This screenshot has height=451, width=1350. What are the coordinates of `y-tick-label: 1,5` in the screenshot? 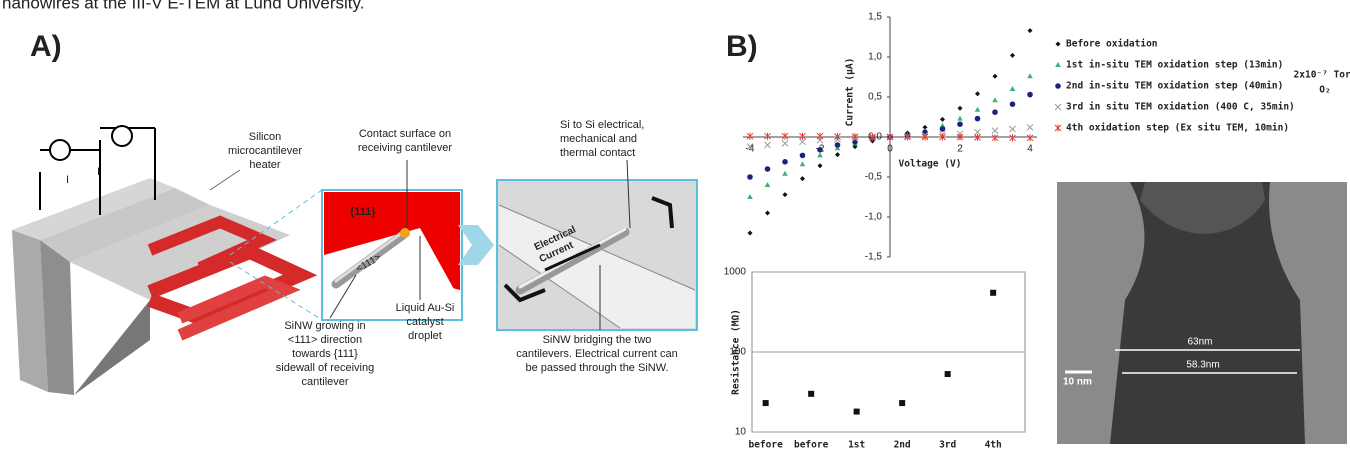 It's located at (875, 17).